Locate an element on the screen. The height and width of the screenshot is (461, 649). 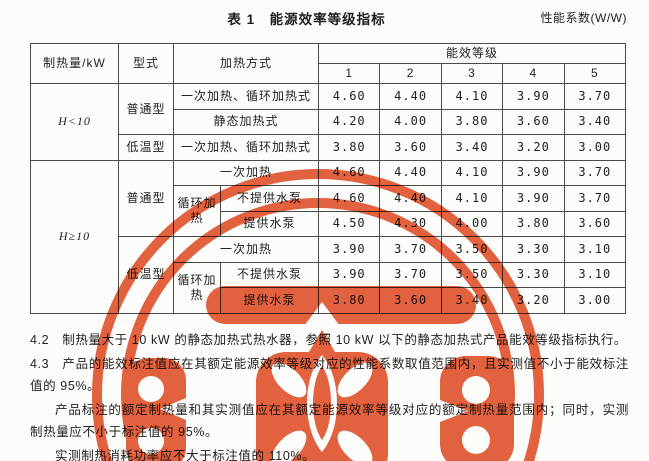
grade-col-3: 3 is located at coordinates (472, 73).